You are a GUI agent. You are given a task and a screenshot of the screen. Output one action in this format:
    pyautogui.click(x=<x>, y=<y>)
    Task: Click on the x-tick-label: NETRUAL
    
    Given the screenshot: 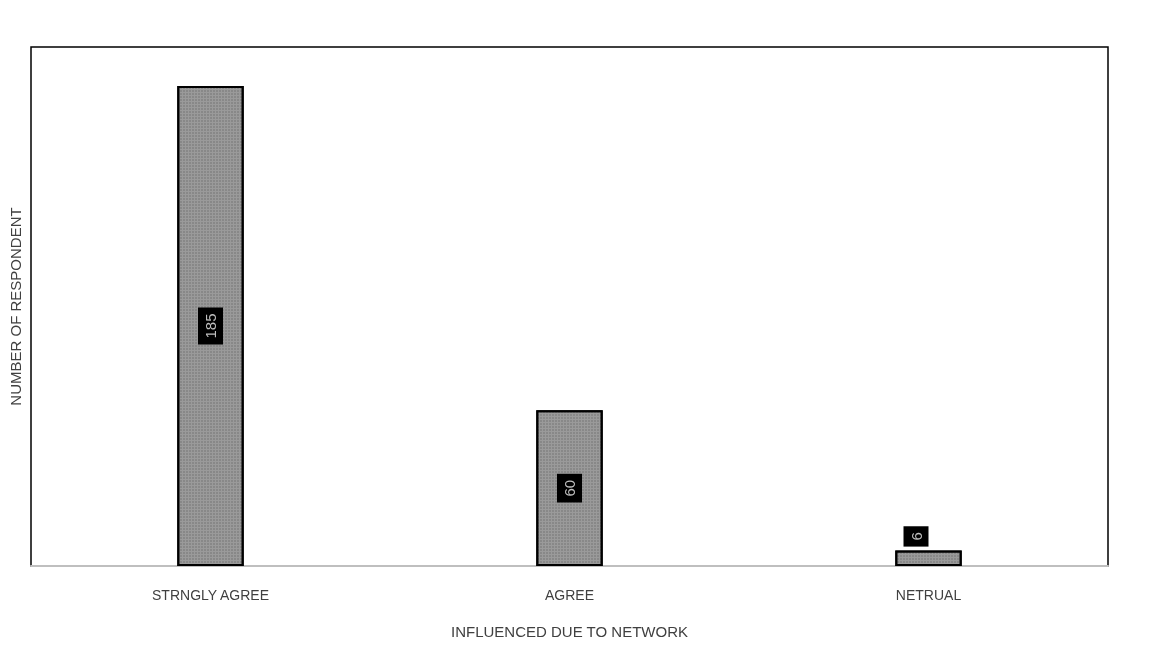 What is the action you would take?
    pyautogui.click(x=928, y=595)
    